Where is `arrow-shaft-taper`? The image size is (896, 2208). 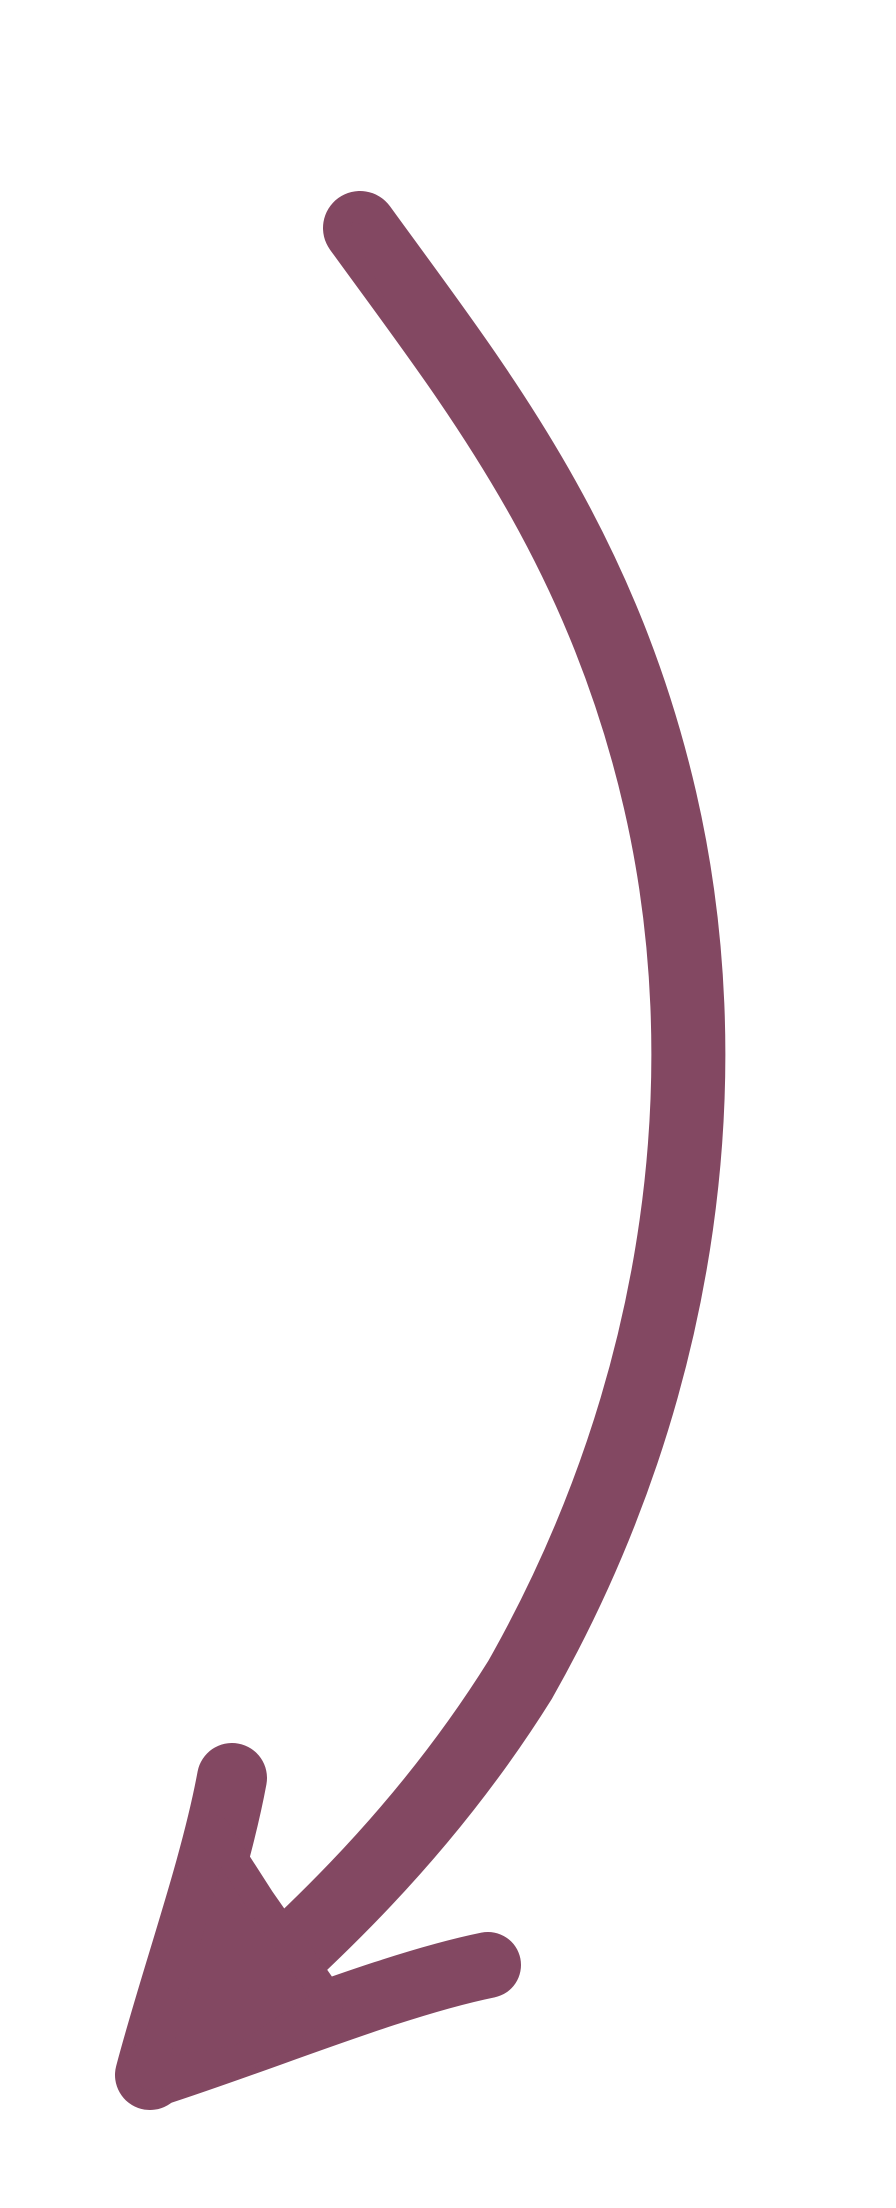 arrow-shaft-taper is located at coordinates (390, 261).